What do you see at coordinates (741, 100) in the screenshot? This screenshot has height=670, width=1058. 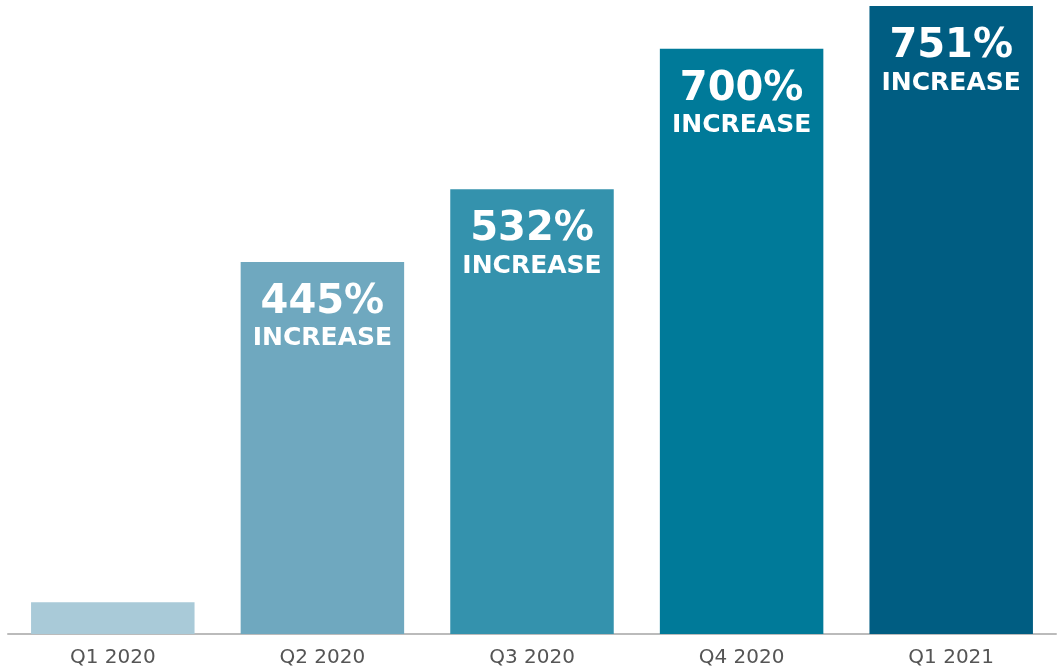 I see `data-label: 700% INCREASE` at bounding box center [741, 100].